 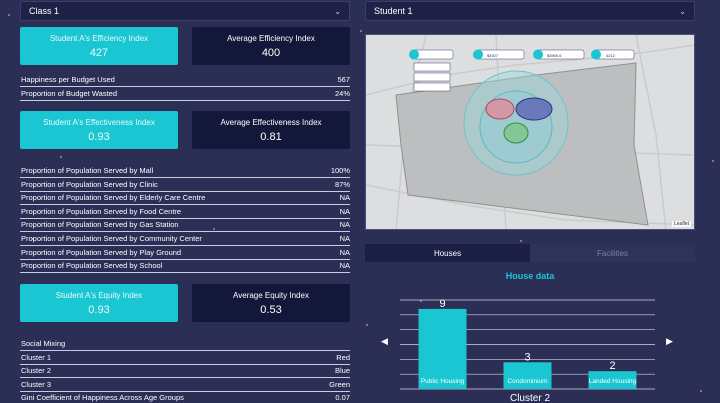 I want to click on map-legend-panel, so click(x=432, y=77).